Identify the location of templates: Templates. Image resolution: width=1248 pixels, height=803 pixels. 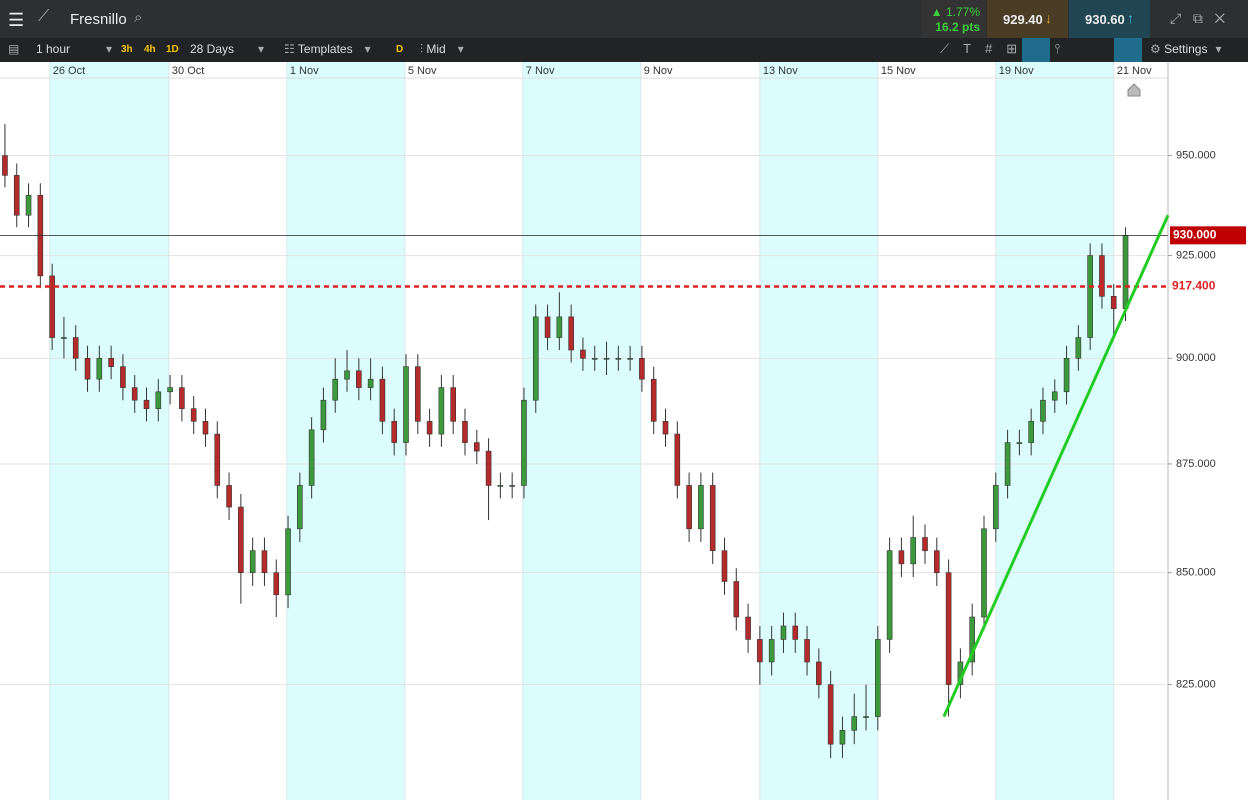
(325, 49).